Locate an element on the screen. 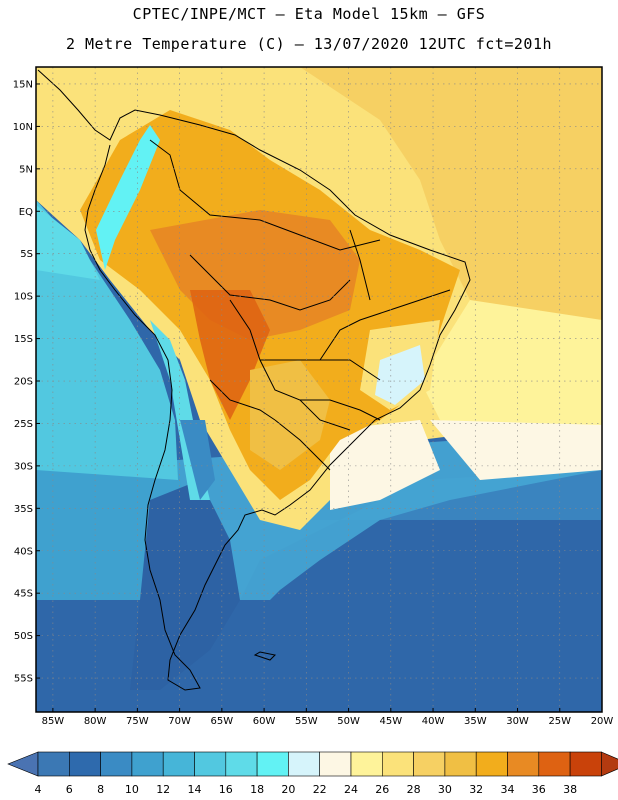 The image size is (618, 800). lon-tick-label: 75W is located at coordinates (137, 721).